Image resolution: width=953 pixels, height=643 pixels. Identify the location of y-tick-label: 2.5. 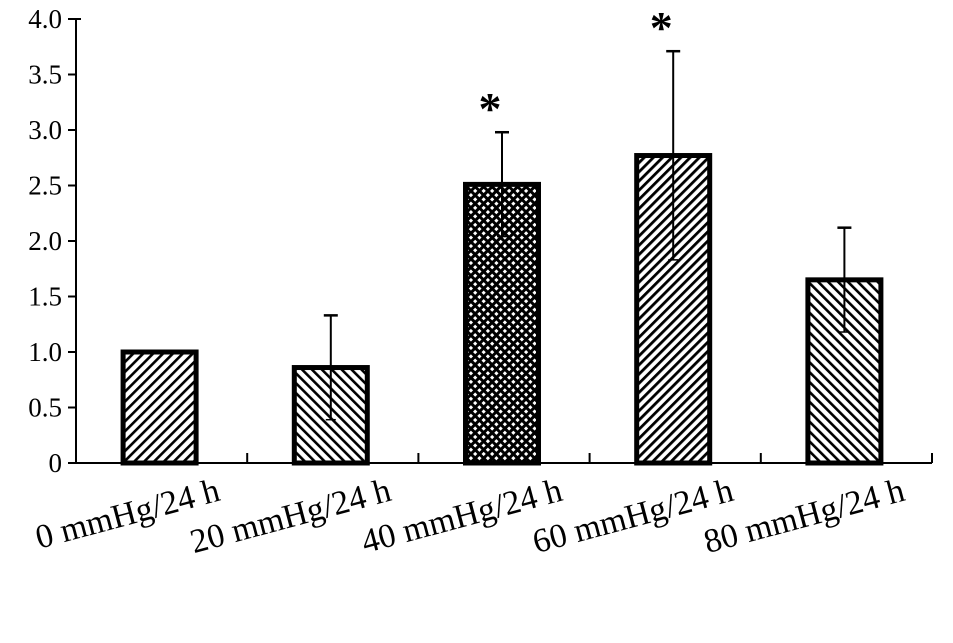
(45, 186).